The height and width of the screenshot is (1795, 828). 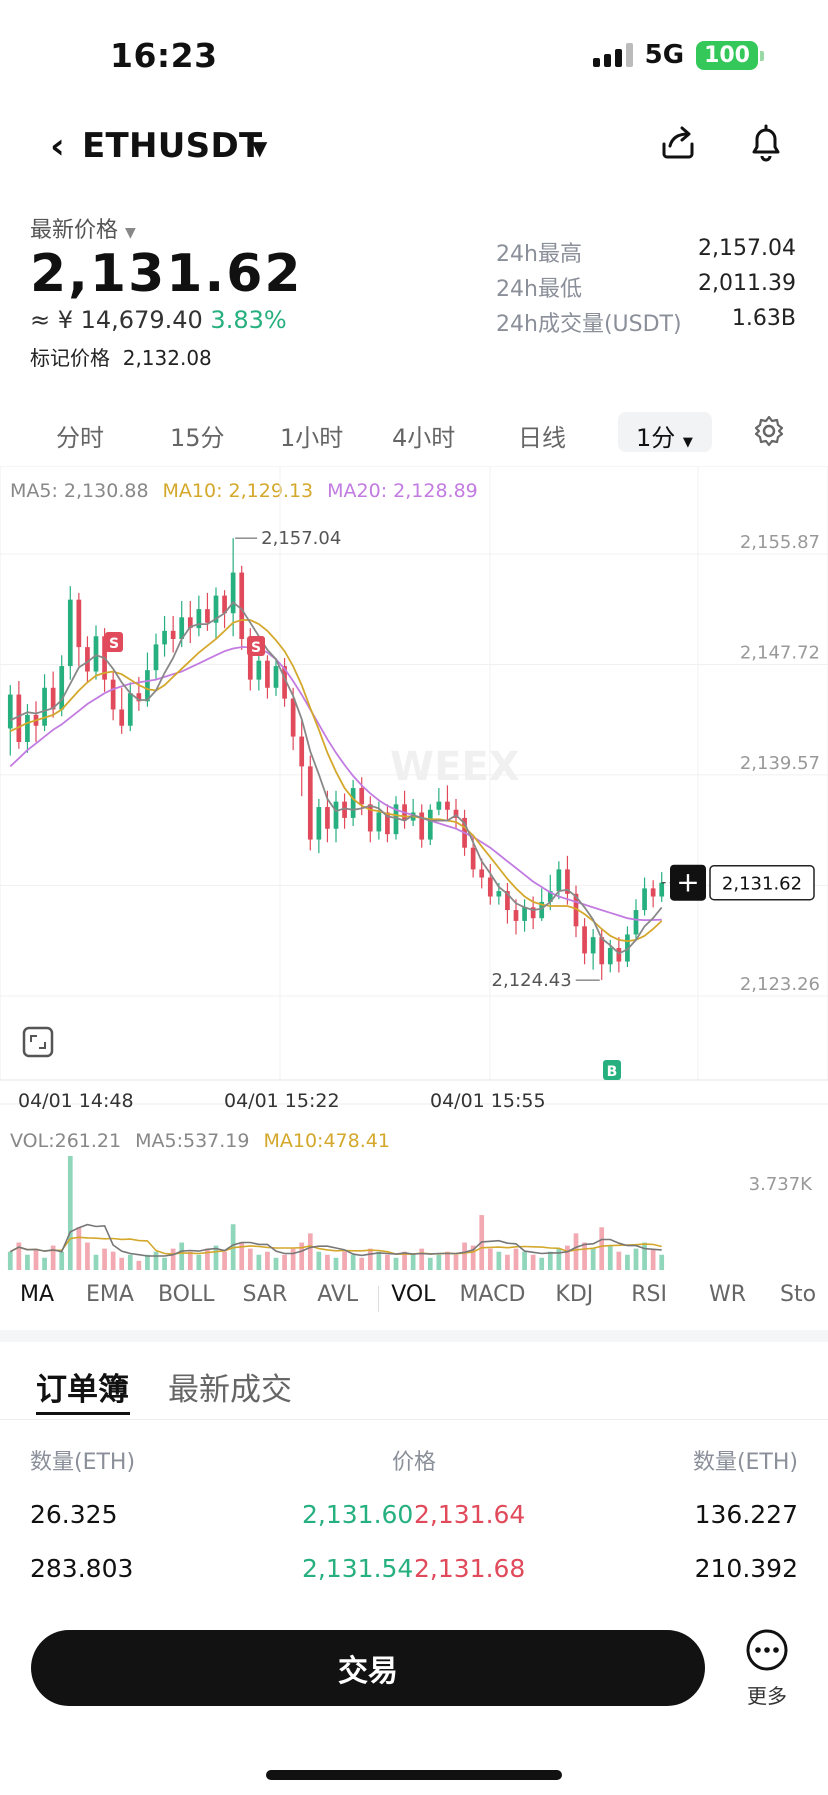 I want to click on header: ‹ ETHUSDT ▼, so click(x=414, y=148).